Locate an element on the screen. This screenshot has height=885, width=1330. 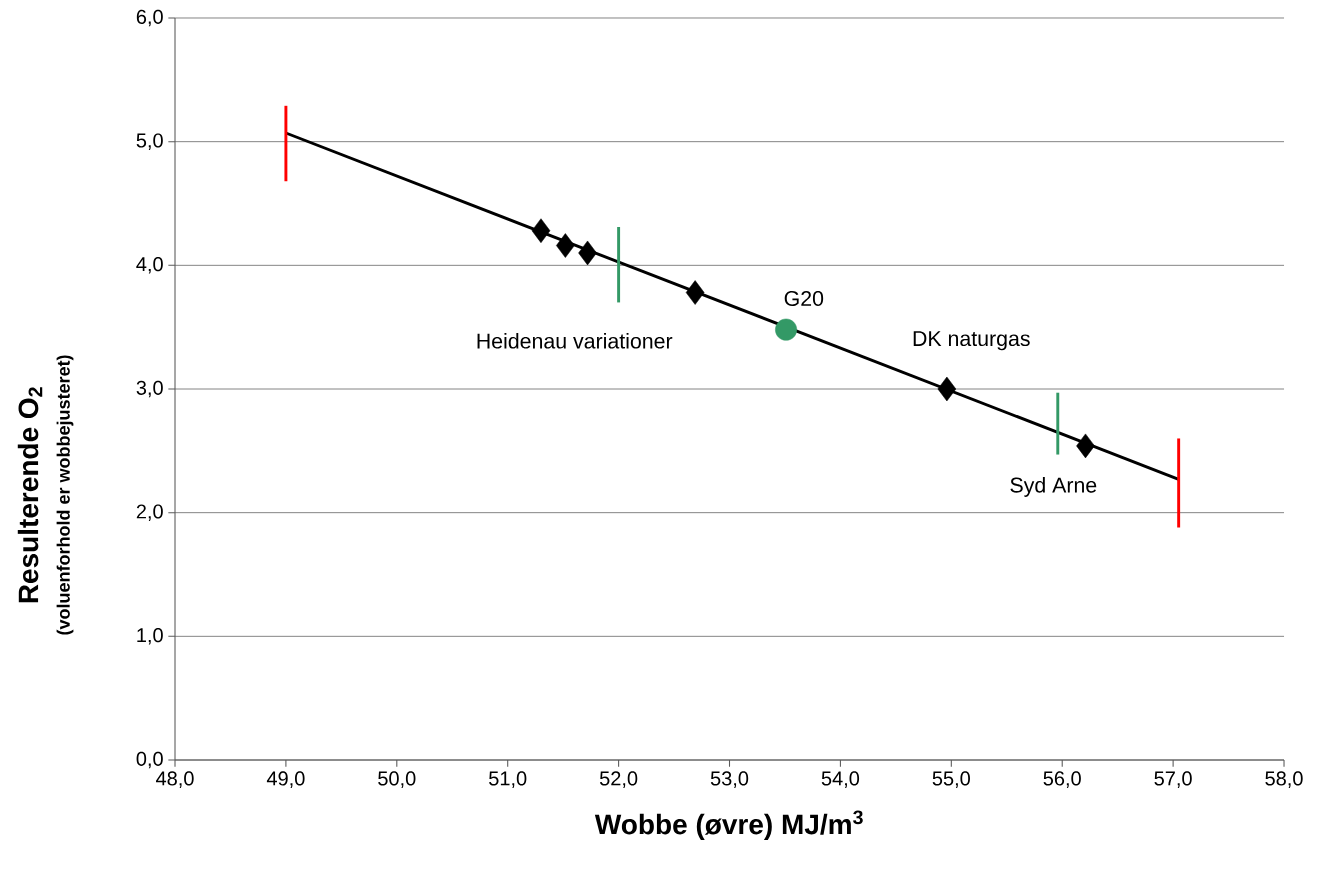
y-tick-label: 2,0 is located at coordinates (149, 512).